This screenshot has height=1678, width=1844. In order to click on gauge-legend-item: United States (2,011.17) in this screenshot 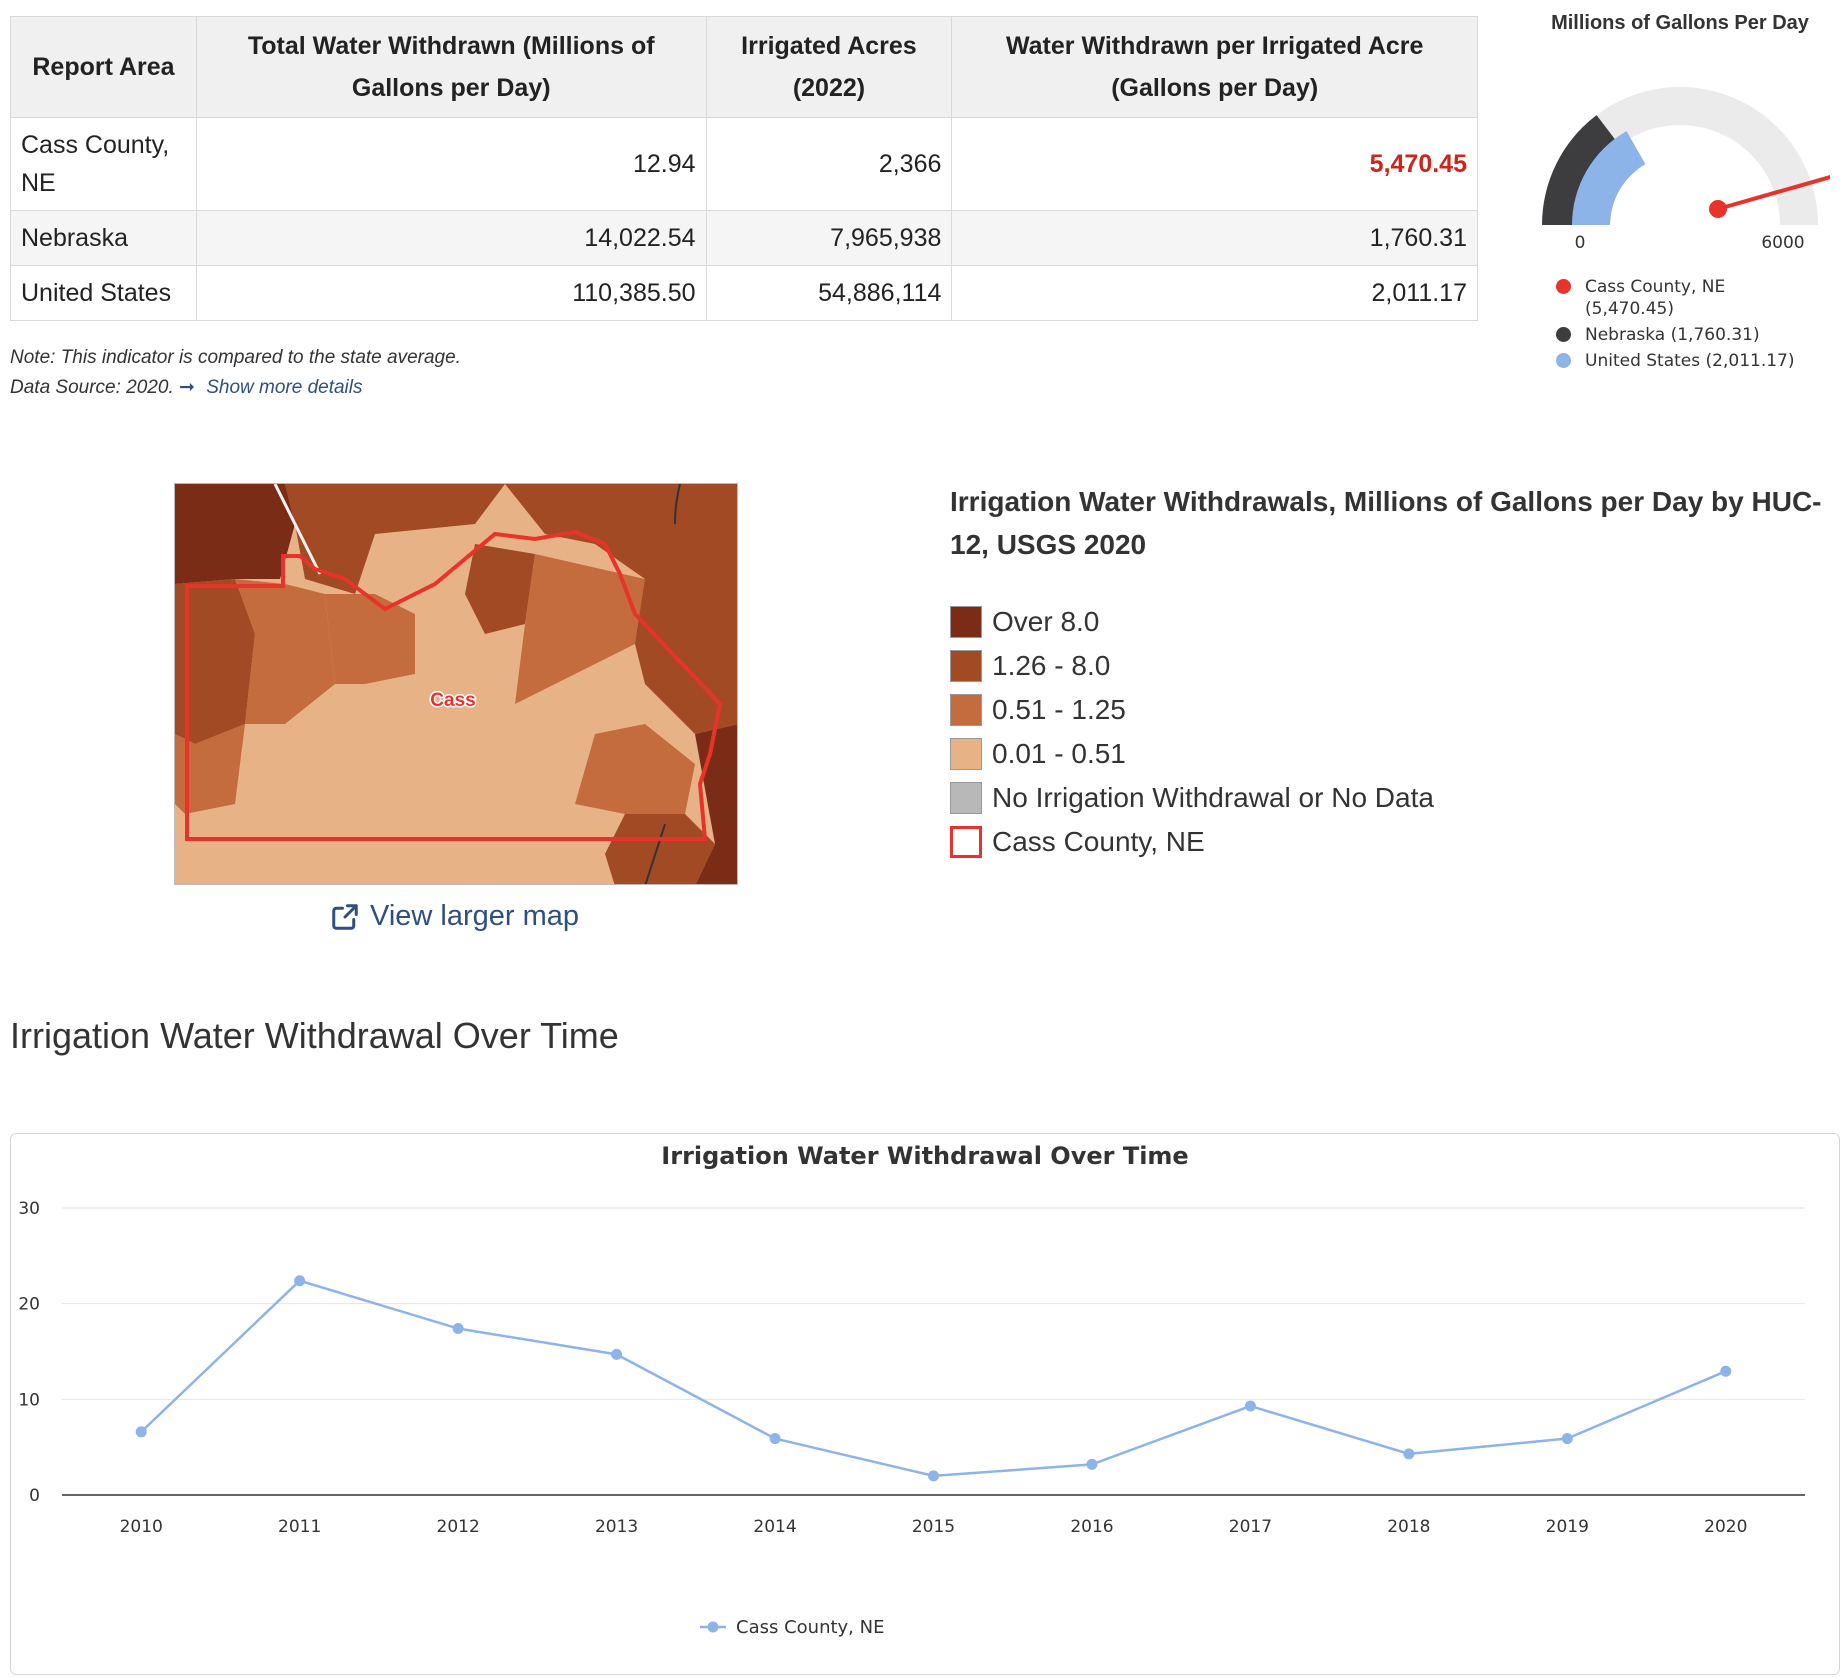, I will do `click(1675, 361)`.